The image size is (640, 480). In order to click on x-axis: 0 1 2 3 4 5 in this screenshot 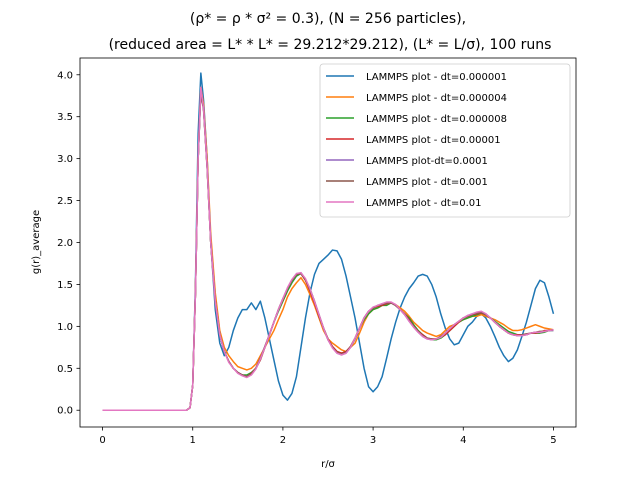, I will do `click(328, 436)`.